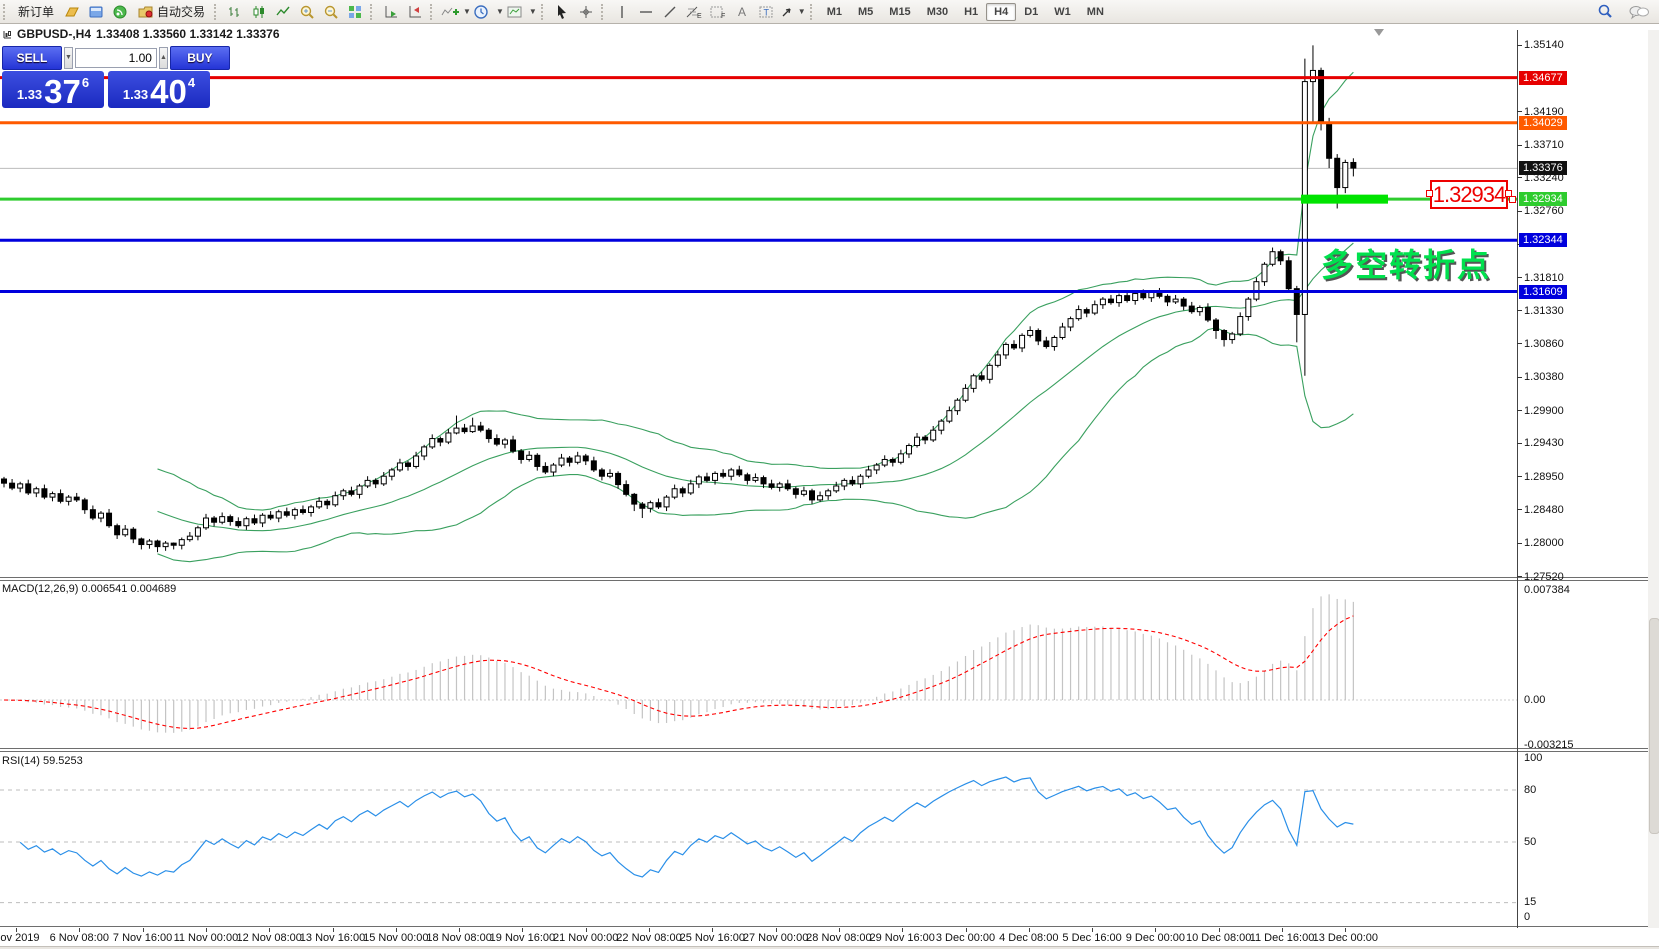 The height and width of the screenshot is (949, 1659). I want to click on tile-windows-icon, so click(355, 12).